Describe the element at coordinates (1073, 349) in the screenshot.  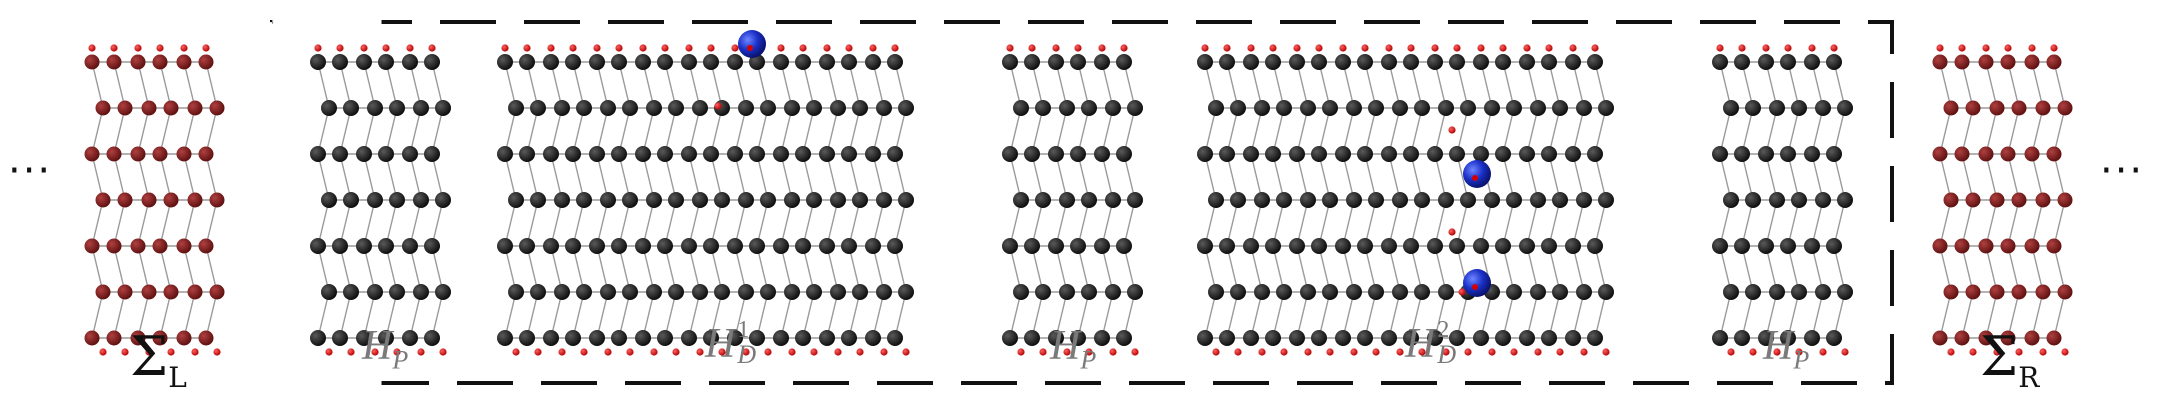
I see `pristine-hamiltonian-label-2: HP` at that location.